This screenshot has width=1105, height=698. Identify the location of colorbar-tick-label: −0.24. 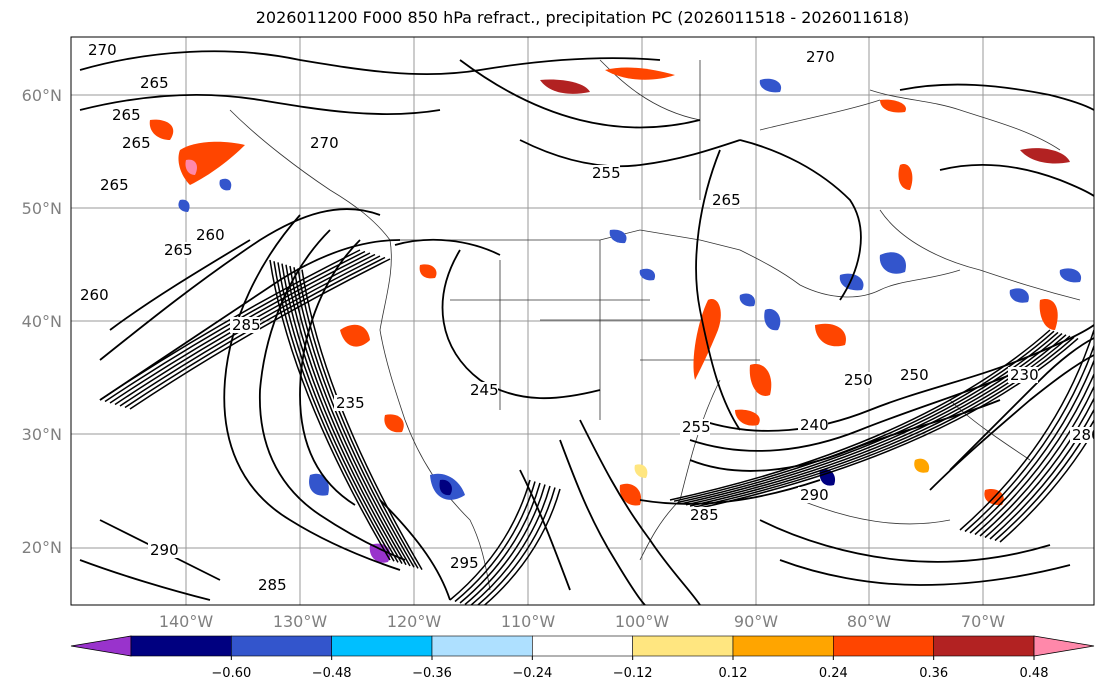
(532, 673).